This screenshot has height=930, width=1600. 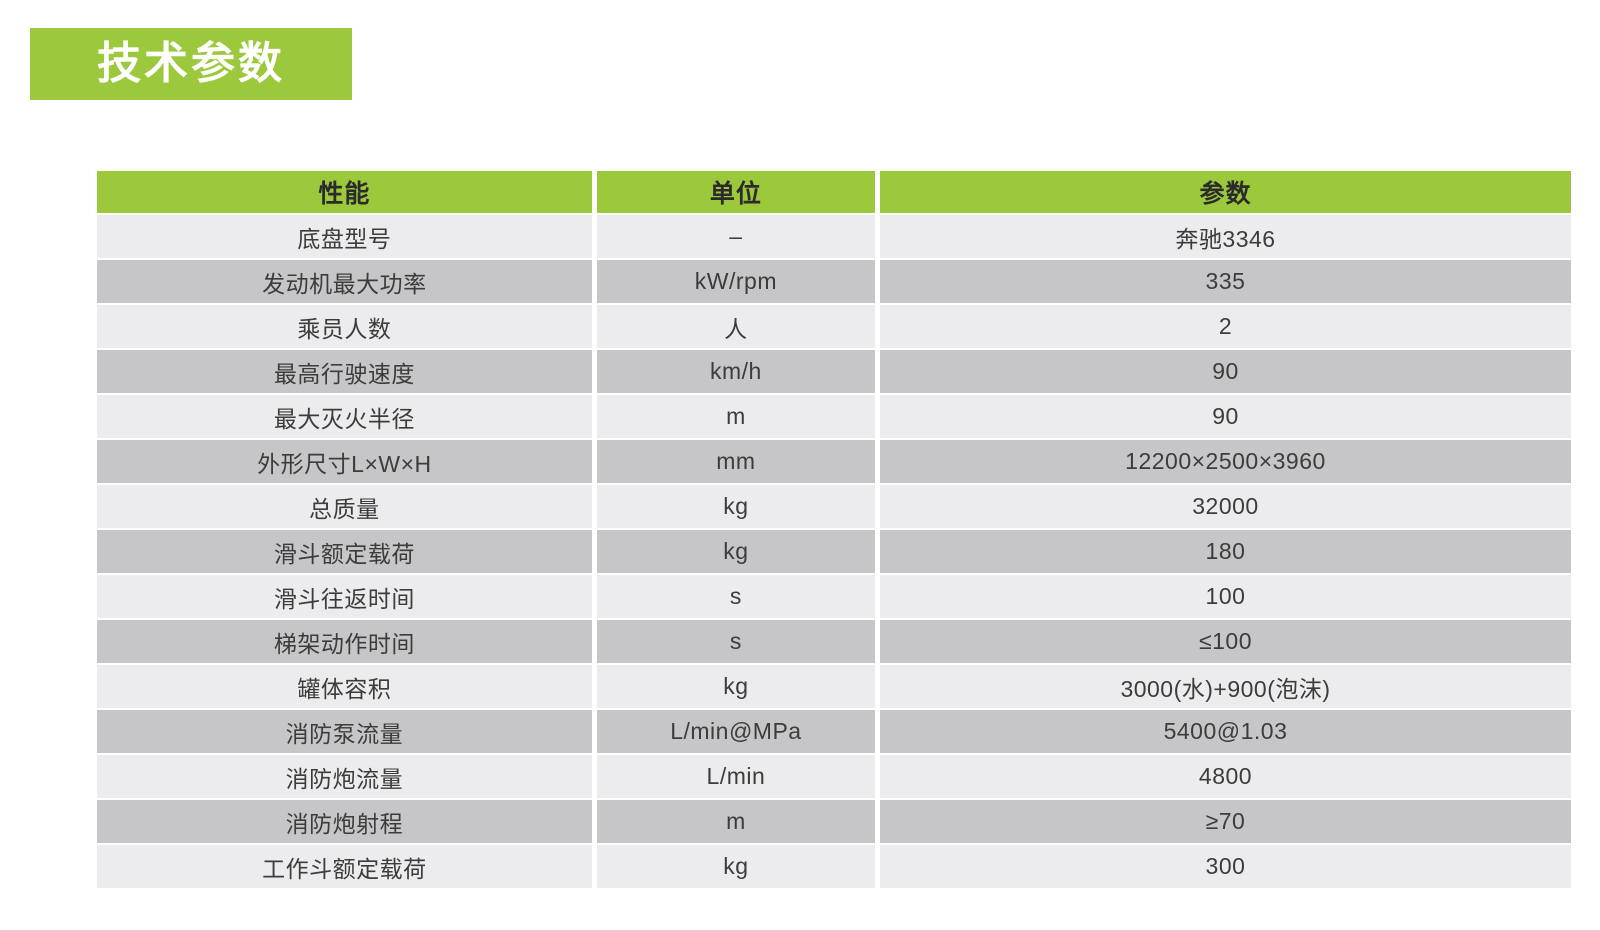 What do you see at coordinates (1225, 821) in the screenshot?
I see `parameter-cell: ≥70` at bounding box center [1225, 821].